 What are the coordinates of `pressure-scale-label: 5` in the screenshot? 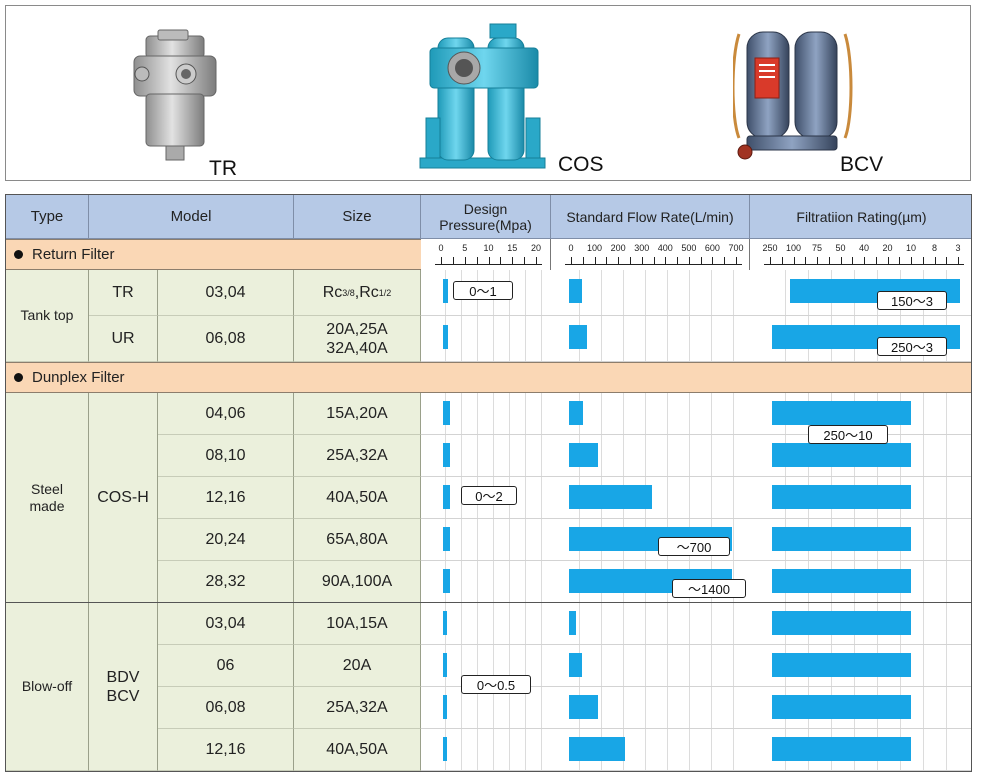 It's located at (465, 248).